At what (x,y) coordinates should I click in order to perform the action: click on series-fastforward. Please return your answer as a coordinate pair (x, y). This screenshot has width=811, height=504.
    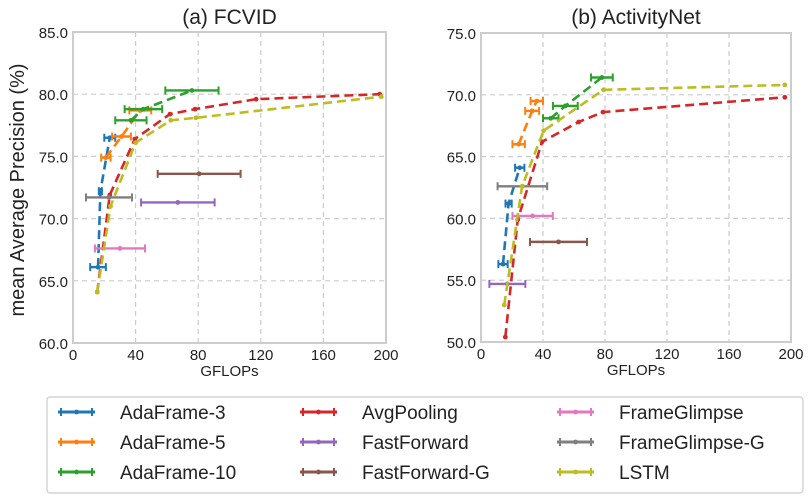
    Looking at the image, I should click on (178, 202).